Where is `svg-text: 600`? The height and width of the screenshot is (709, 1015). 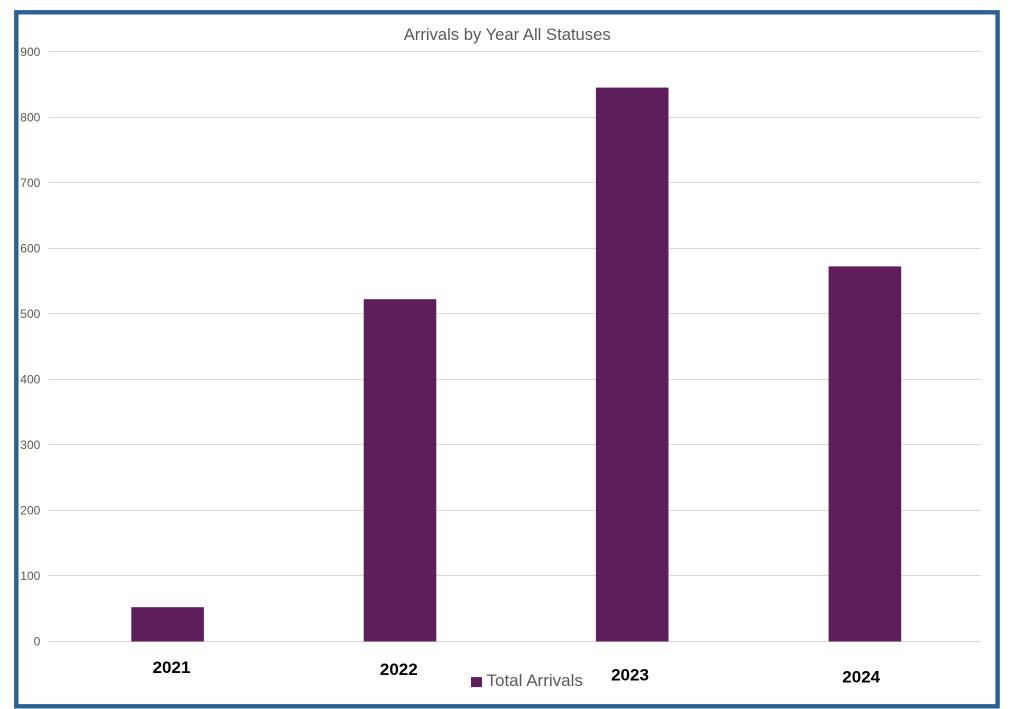 svg-text: 600 is located at coordinates (30, 248).